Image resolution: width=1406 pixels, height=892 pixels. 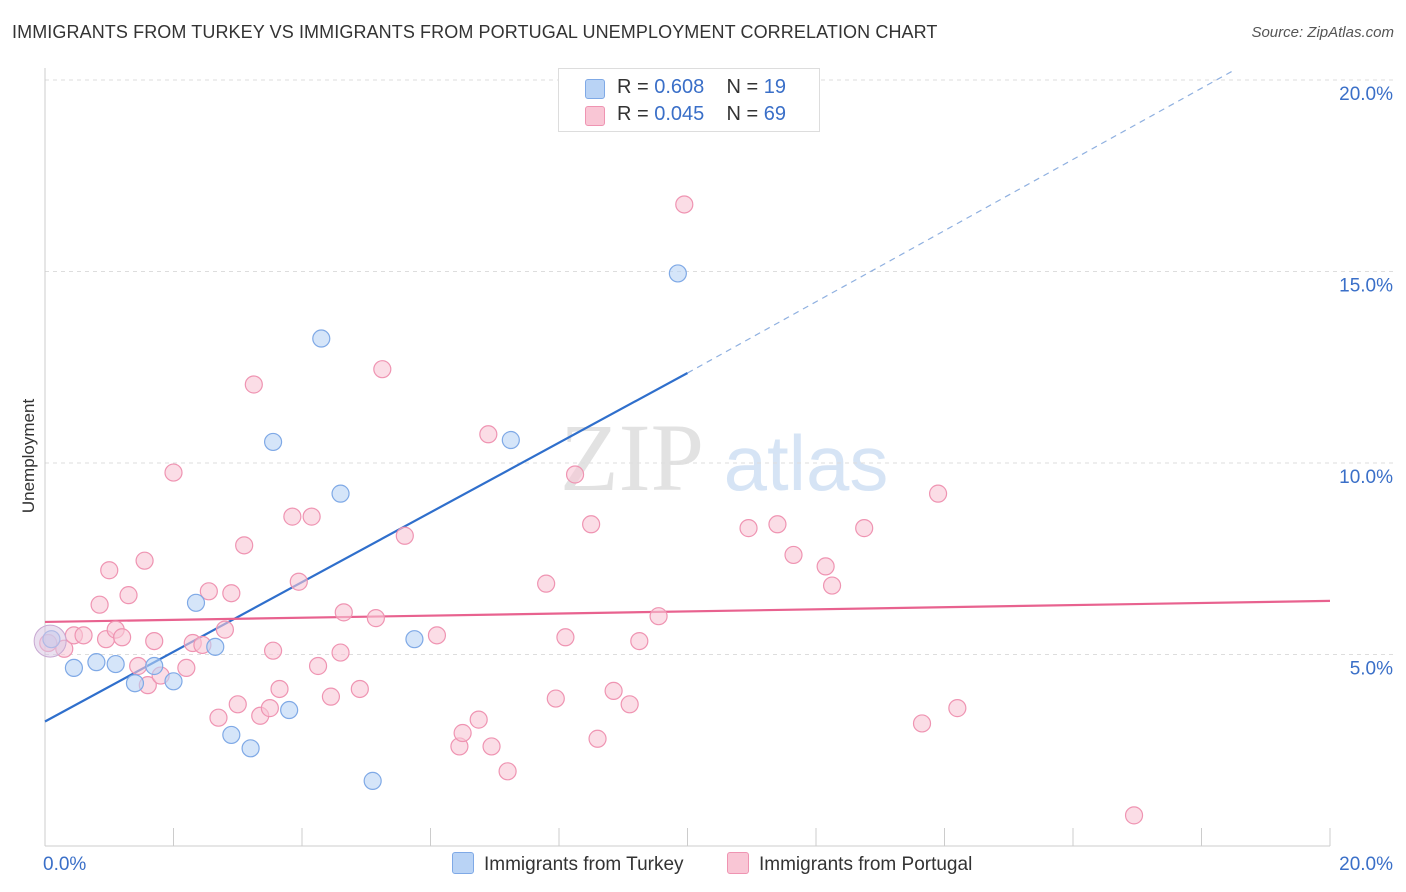 I want to click on series-swatch-turkey, so click(x=463, y=863).